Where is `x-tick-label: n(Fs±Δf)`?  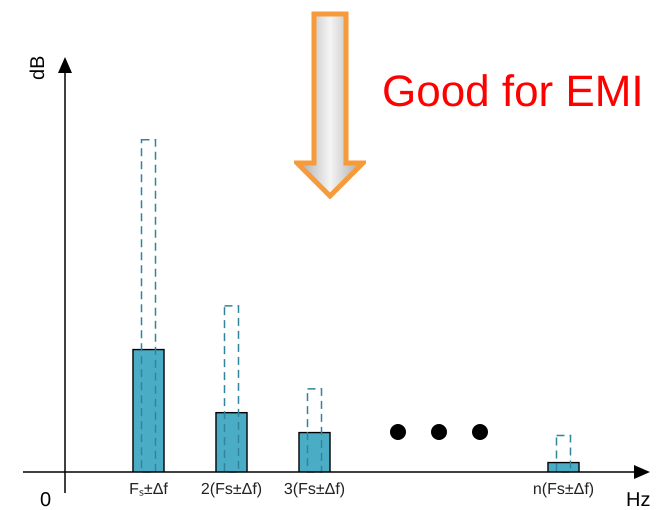 x-tick-label: n(Fs±Δf) is located at coordinates (563, 489).